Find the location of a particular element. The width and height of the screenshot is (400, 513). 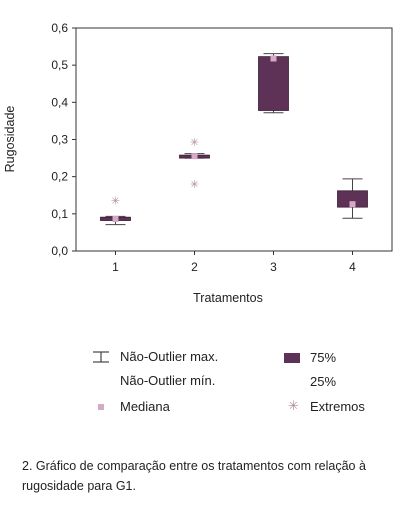

x-tick-label: 4 is located at coordinates (352, 267).